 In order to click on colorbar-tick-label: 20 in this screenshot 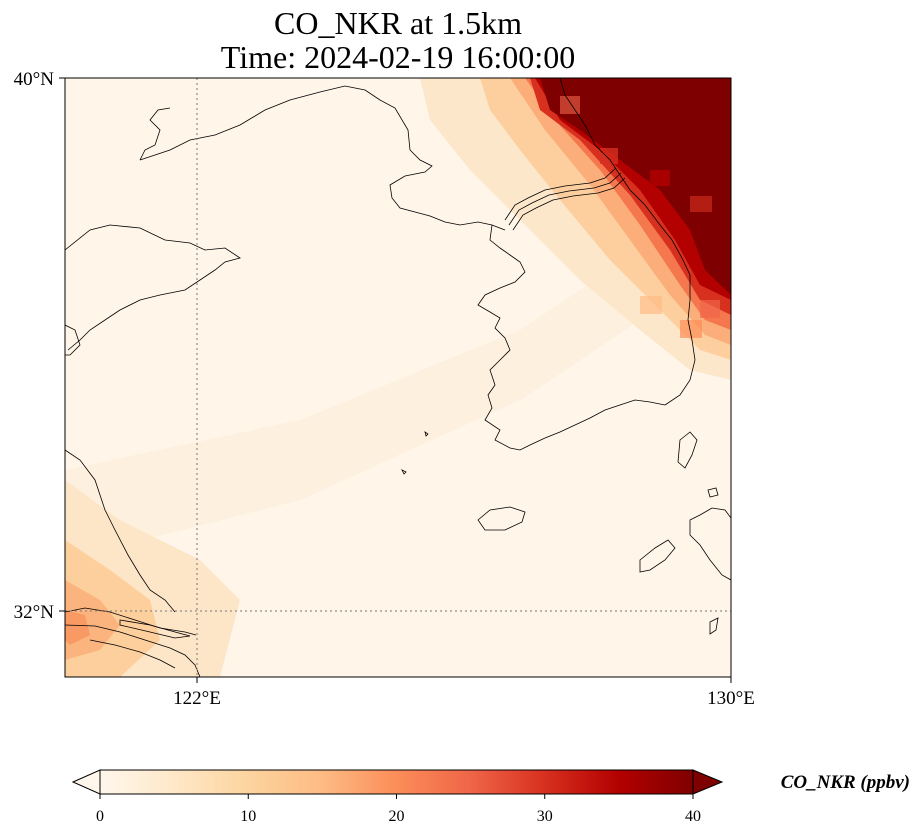, I will do `click(397, 816)`.